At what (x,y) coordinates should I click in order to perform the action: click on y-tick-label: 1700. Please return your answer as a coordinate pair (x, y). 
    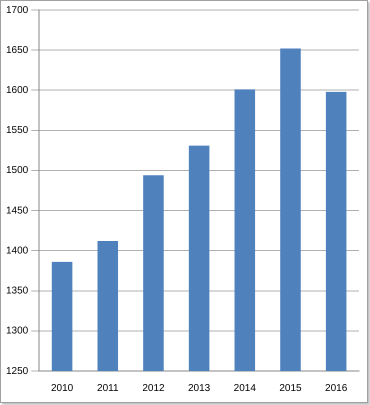
    Looking at the image, I should click on (17, 10).